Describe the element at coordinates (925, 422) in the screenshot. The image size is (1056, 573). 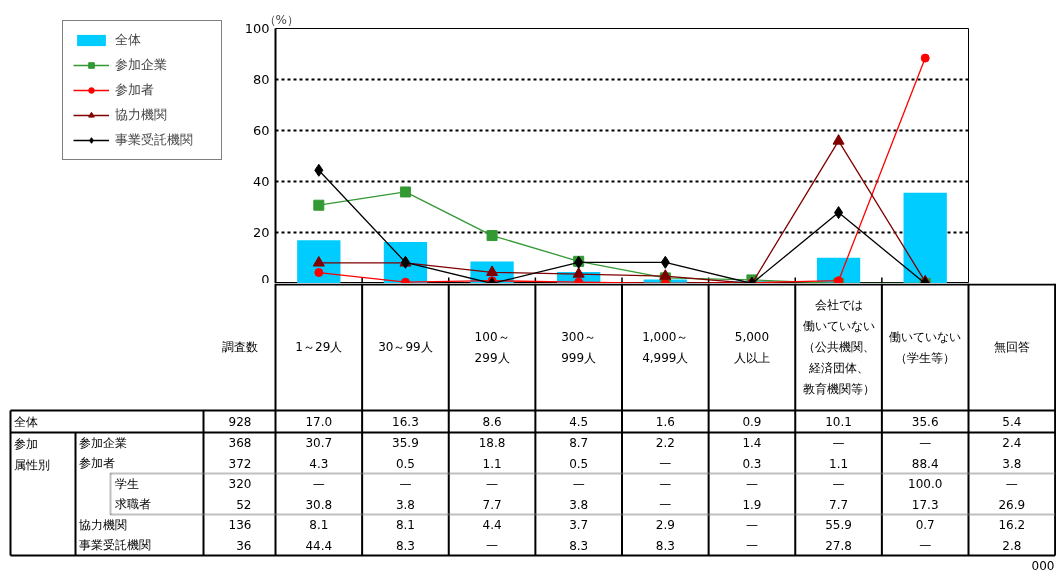
I see `data-label: 35.6` at that location.